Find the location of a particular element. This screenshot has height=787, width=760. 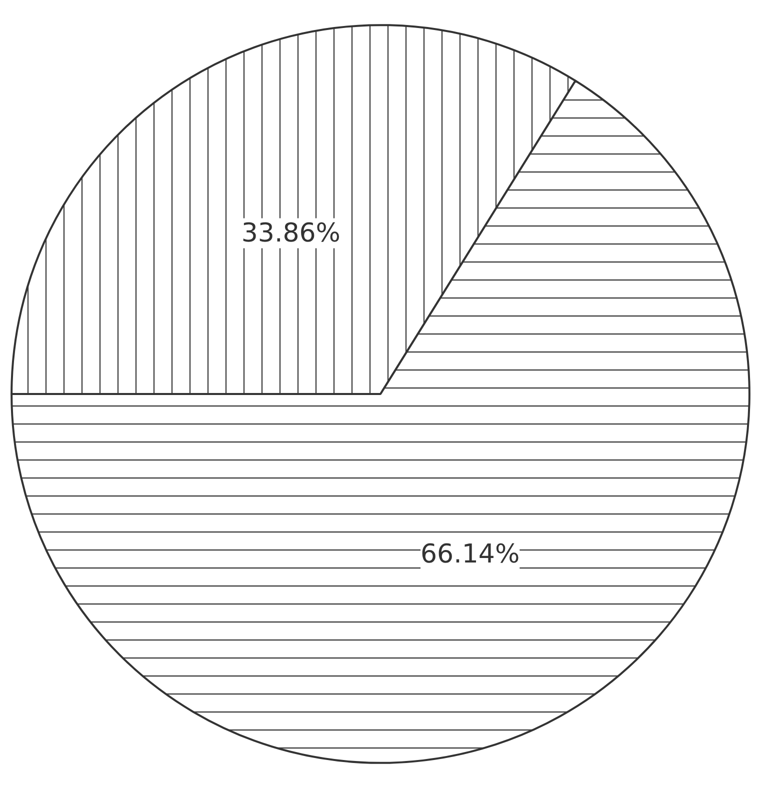

data-label: 66.14% is located at coordinates (470, 555).